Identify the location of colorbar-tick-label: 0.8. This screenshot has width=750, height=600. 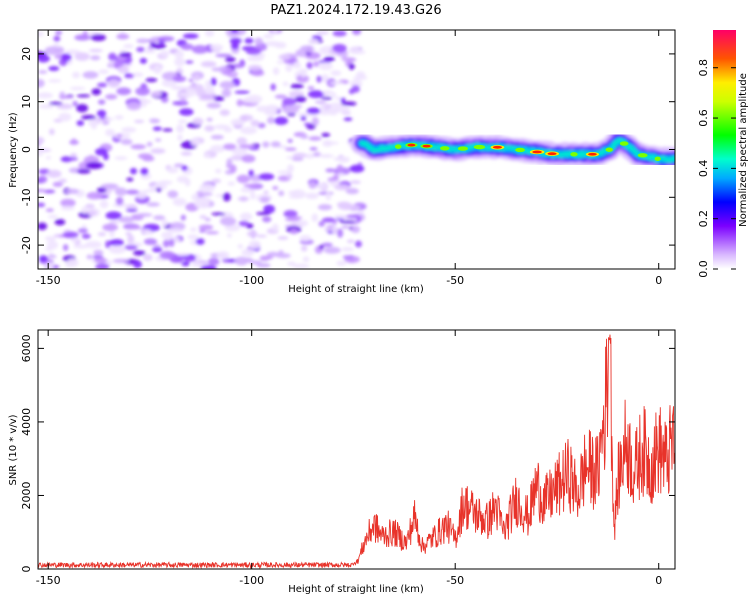
(703, 68).